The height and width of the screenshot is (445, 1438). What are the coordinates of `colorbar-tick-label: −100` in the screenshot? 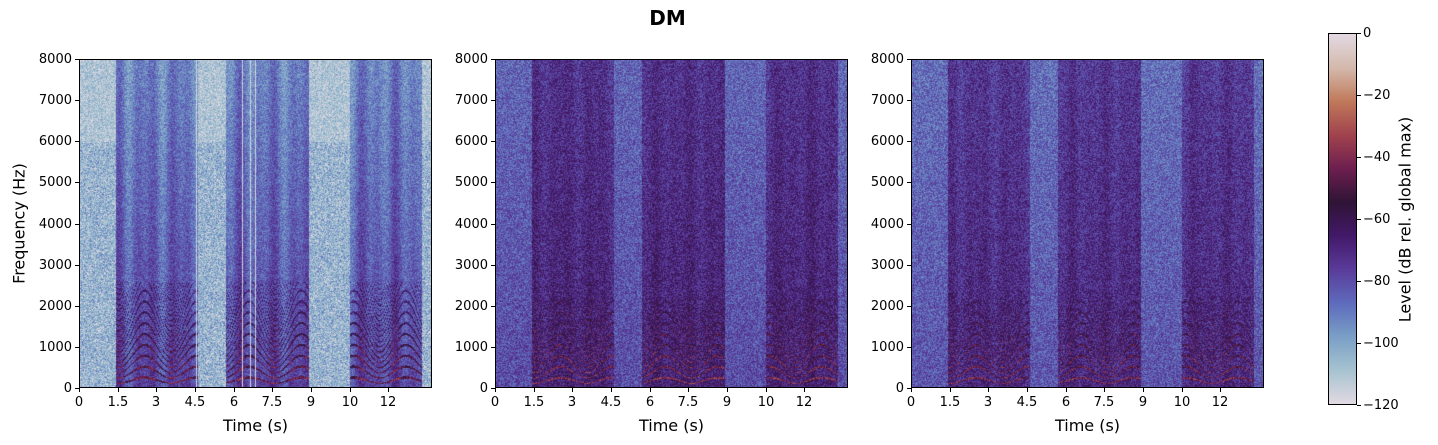 It's located at (1381, 343).